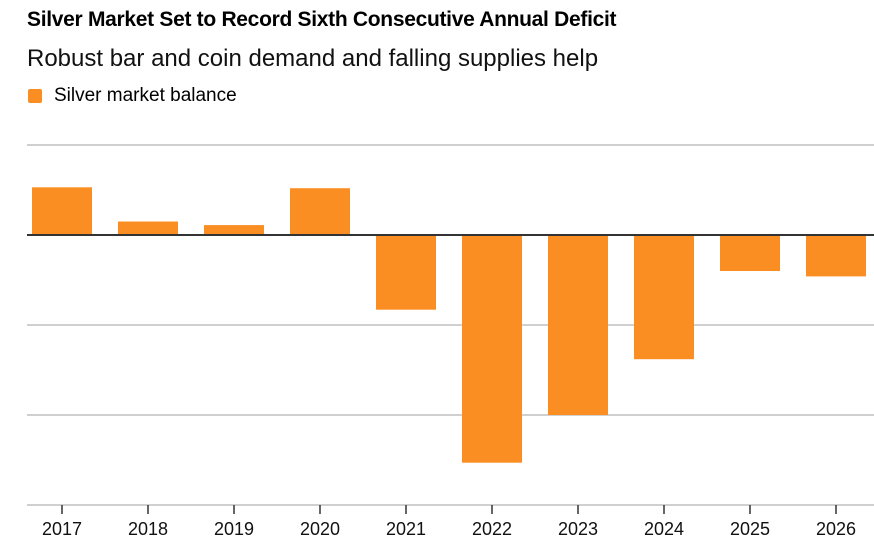 Image resolution: width=874 pixels, height=545 pixels. What do you see at coordinates (234, 529) in the screenshot?
I see `x-tick-label-2019: 2019` at bounding box center [234, 529].